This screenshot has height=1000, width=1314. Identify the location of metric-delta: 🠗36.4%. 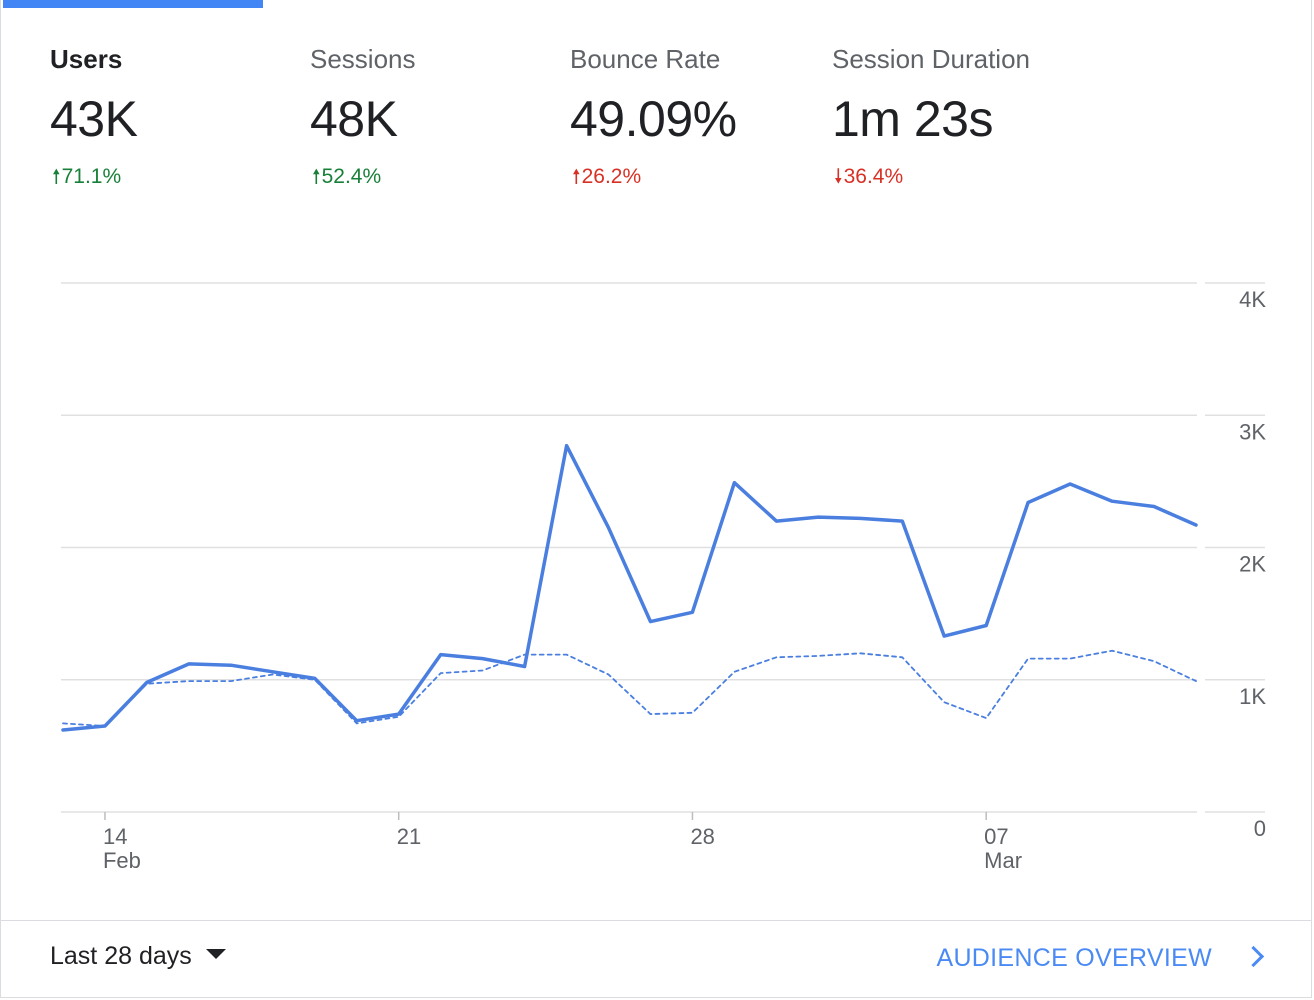
(868, 179).